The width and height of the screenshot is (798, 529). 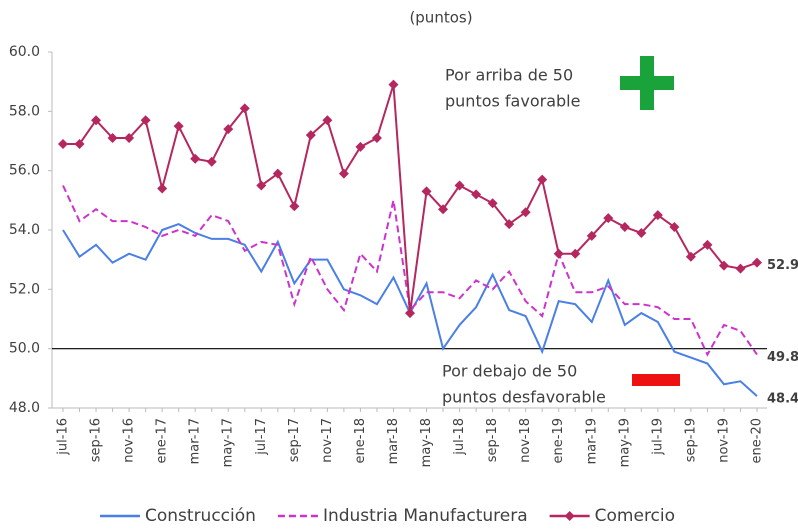 I want to click on x-tick-label: jul-17, so click(x=261, y=437).